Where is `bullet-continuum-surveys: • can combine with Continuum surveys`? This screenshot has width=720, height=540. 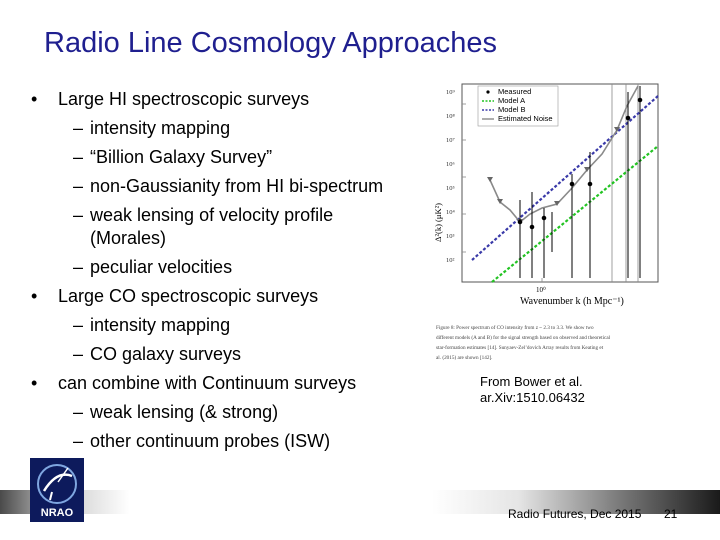 bullet-continuum-surveys: • can combine with Continuum surveys is located at coordinates (194, 383).